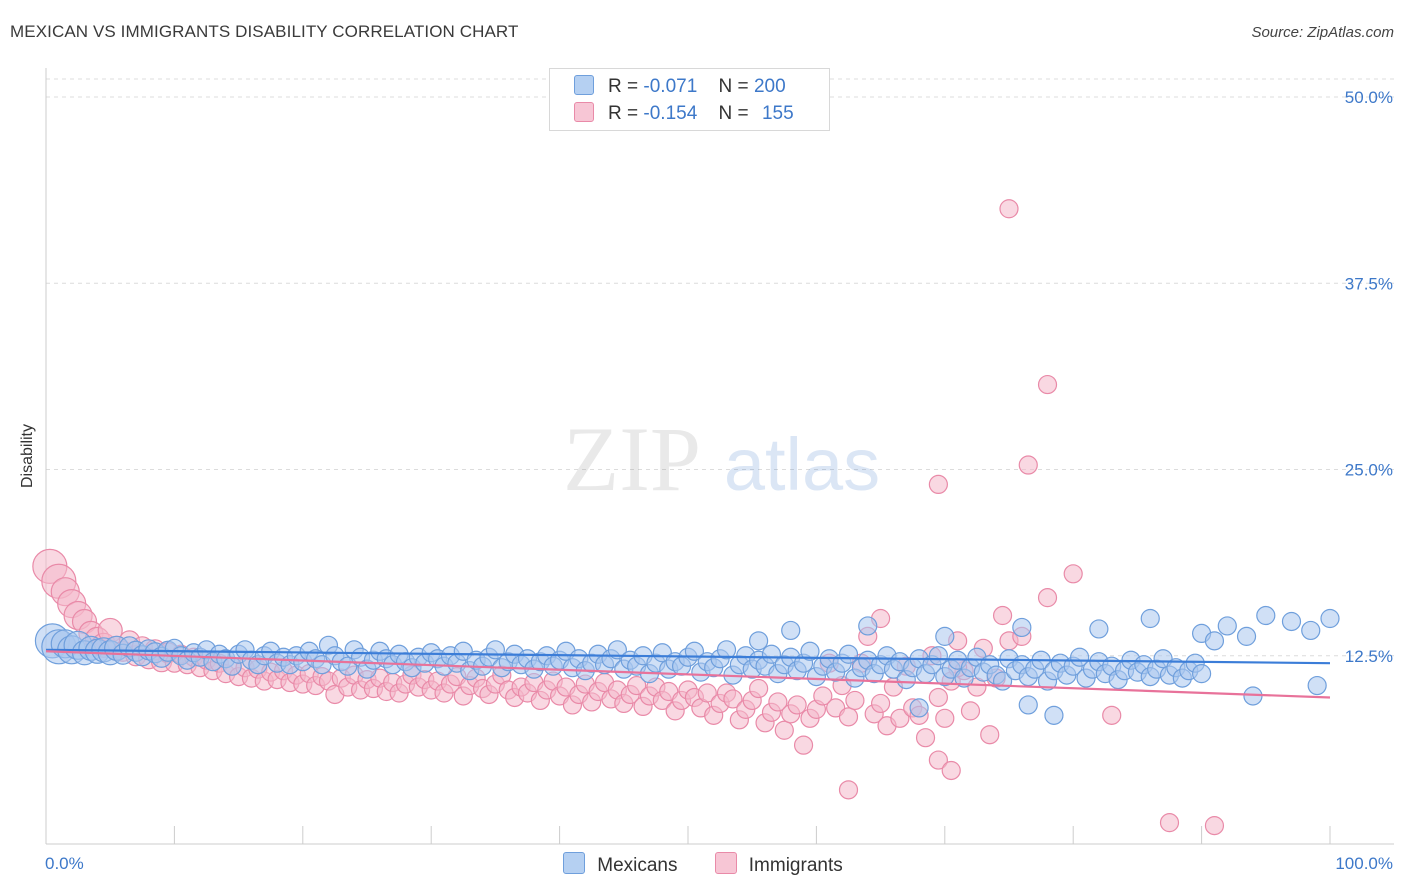  I want to click on legend-row-immigrants: R = -0.154 N = 155, so click(684, 114).